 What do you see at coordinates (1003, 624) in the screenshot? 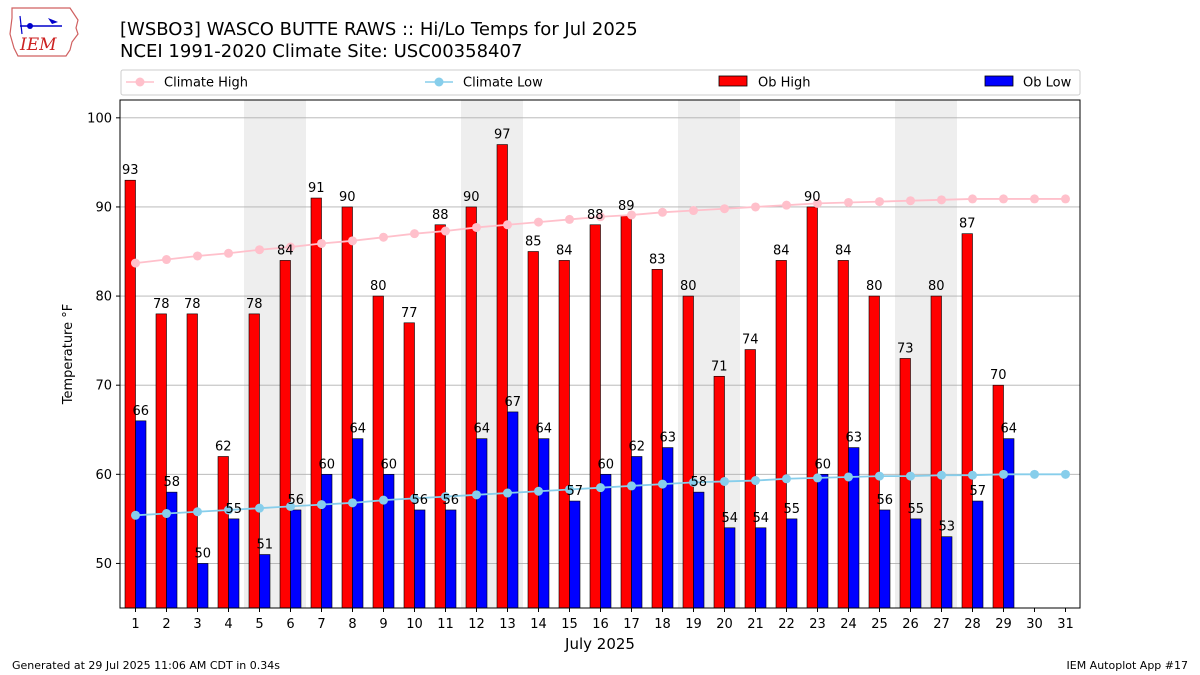
I see `x-tick-label: 29` at bounding box center [1003, 624].